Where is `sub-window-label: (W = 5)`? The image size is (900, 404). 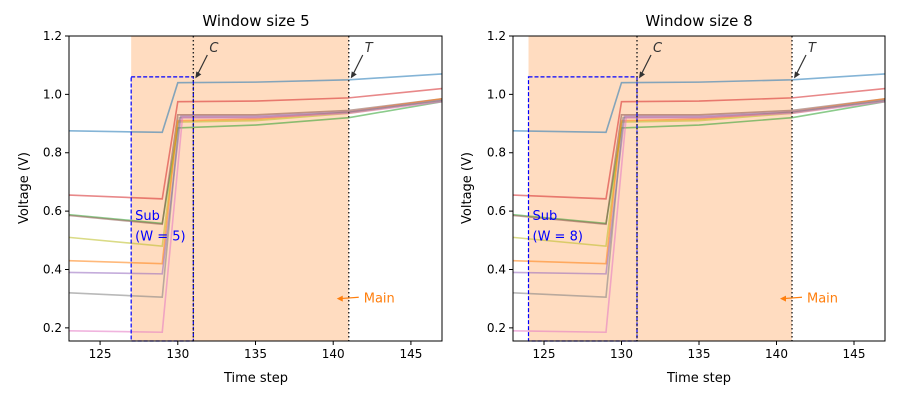 sub-window-label: (W = 5) is located at coordinates (160, 236).